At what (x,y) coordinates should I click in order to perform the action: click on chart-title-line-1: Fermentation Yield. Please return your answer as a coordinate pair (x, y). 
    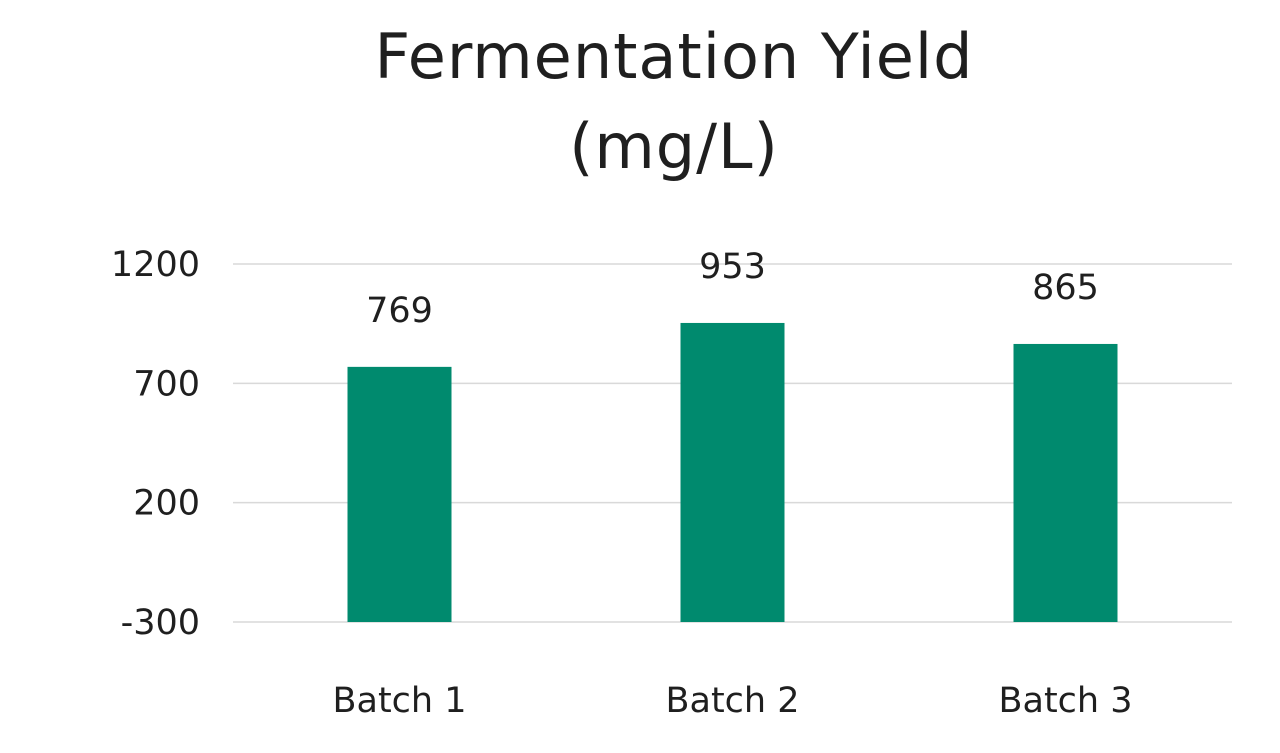
    Looking at the image, I should click on (674, 56).